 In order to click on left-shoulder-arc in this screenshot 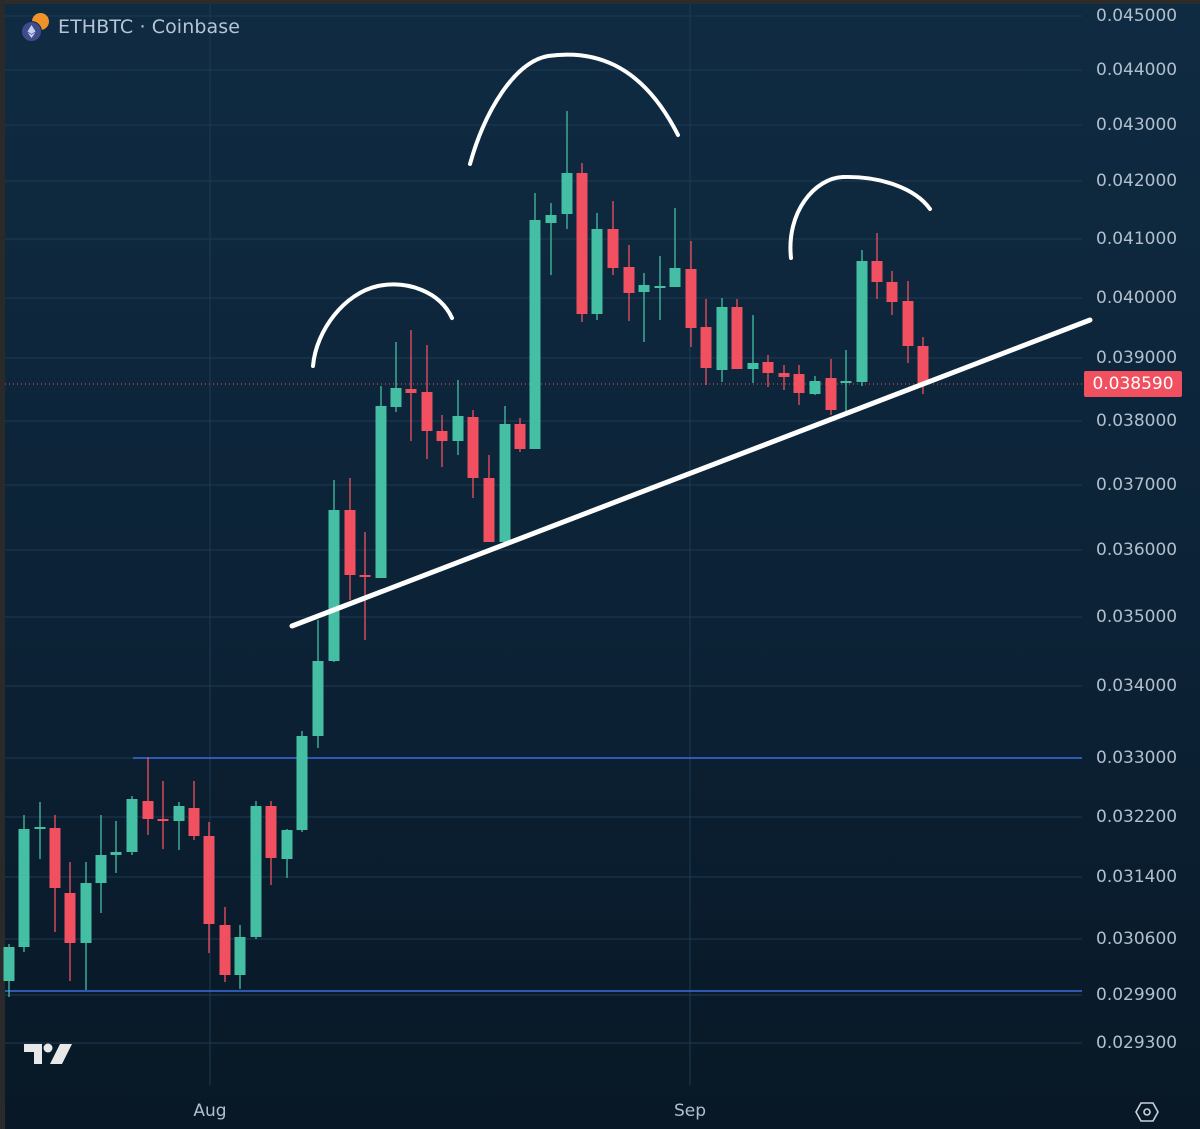, I will do `click(382, 325)`.